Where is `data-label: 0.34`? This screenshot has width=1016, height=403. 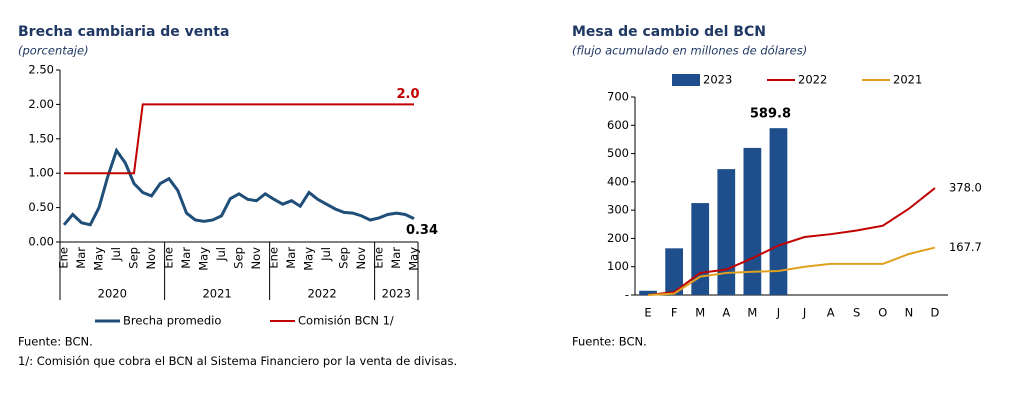
data-label: 0.34 is located at coordinates (422, 230).